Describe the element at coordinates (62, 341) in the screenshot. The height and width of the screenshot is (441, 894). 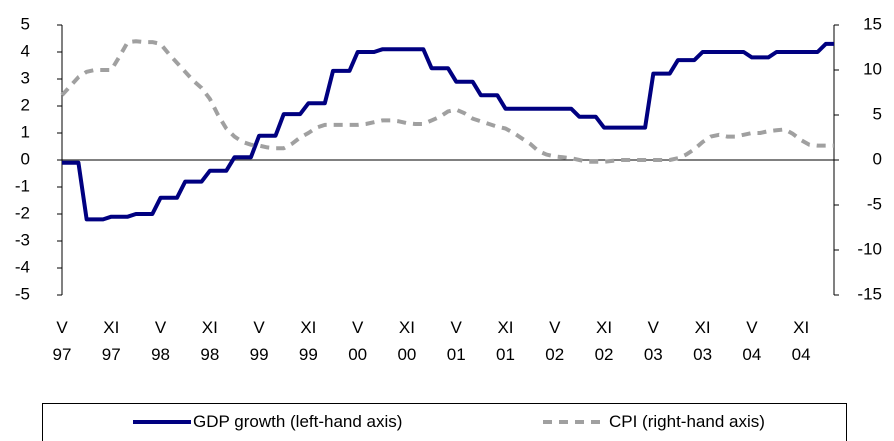
I see `x-tick-label: V 97` at that location.